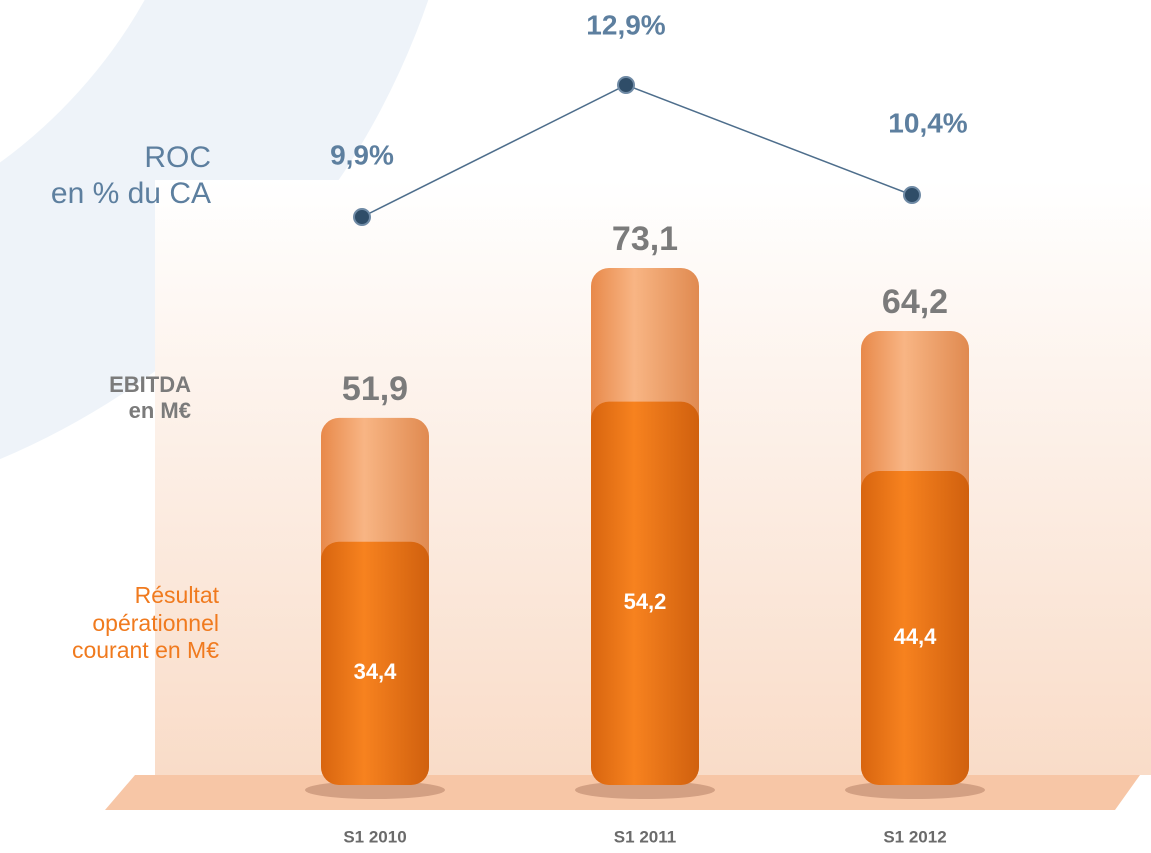 This screenshot has width=1151, height=853. Describe the element at coordinates (150, 398) in the screenshot. I see `ebitda-legend: EBITDA en M€` at that location.